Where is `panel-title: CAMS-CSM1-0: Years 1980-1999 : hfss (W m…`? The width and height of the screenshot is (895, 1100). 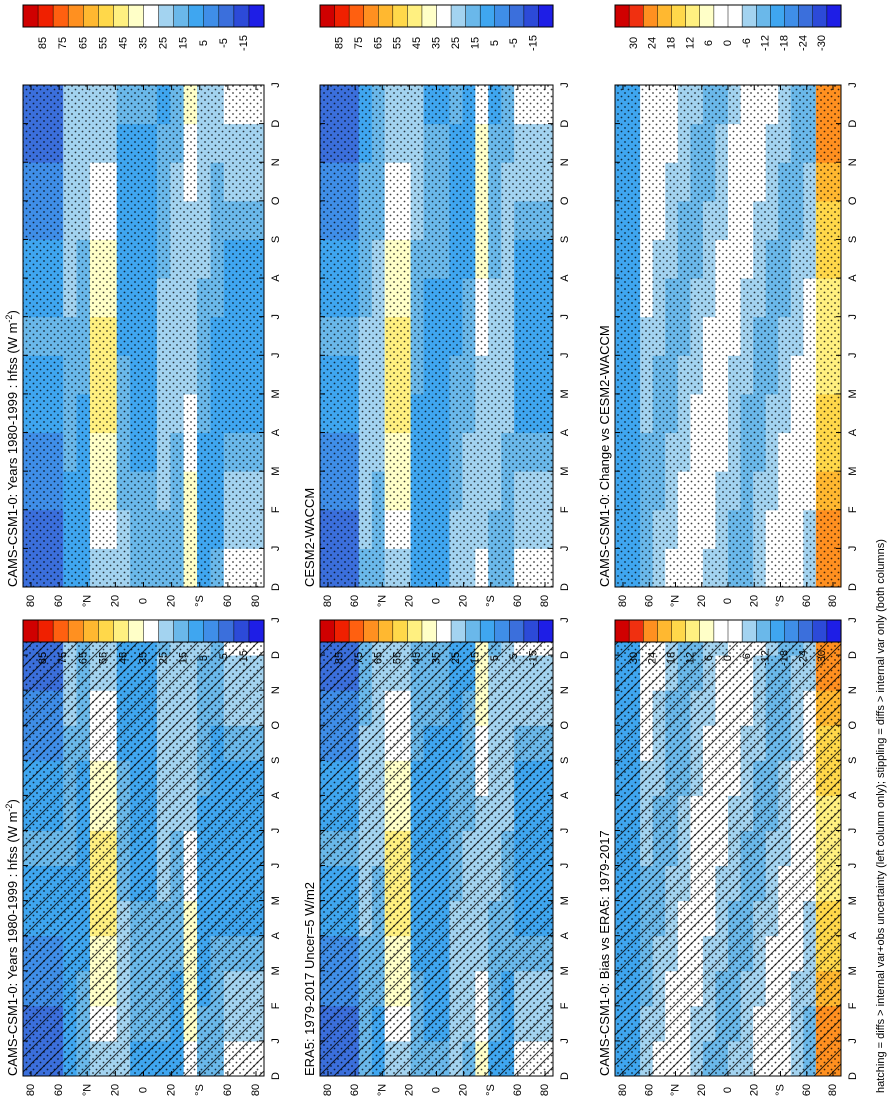
panel-title: CAMS-CSM1-0: Years 1980-1999 : hfss (W m… is located at coordinates (12, 448).